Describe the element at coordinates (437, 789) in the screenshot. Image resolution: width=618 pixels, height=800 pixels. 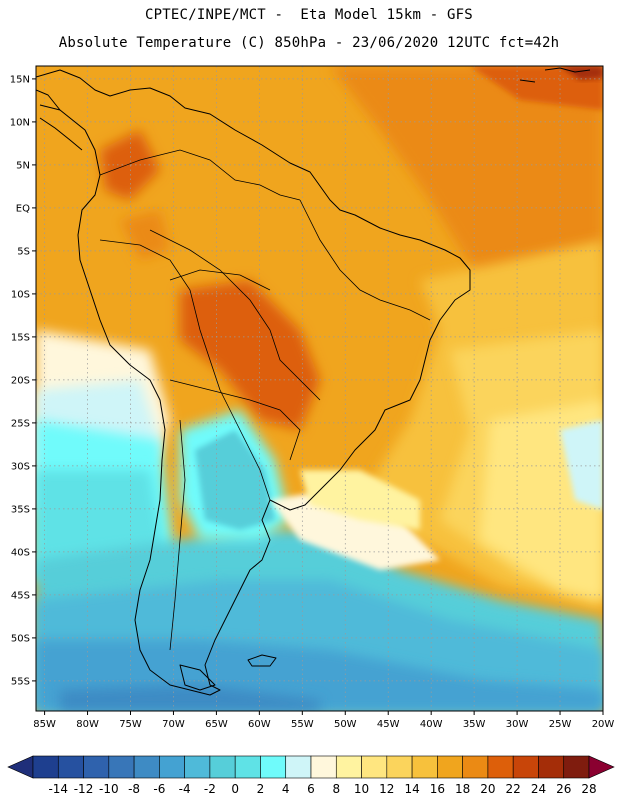
I see `colorbar-label: 16` at that location.